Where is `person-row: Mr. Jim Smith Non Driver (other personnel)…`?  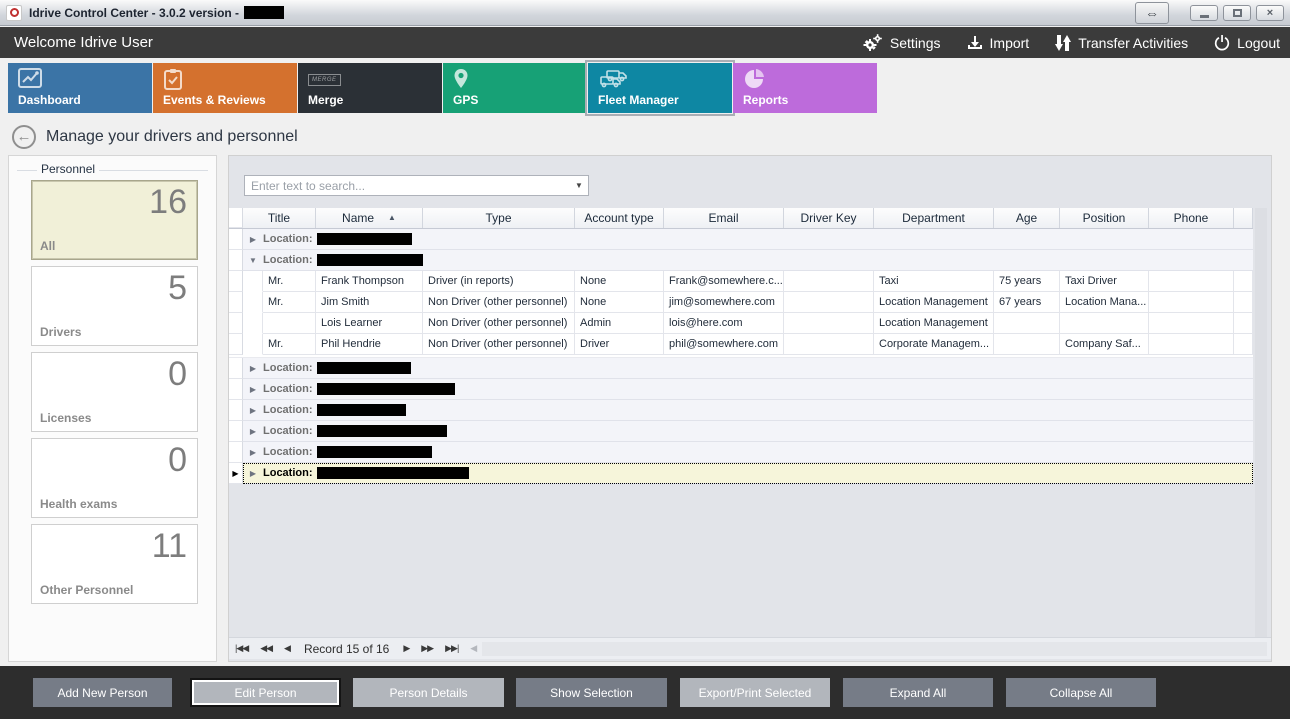 person-row: Mr. Jim Smith Non Driver (other personnel)… is located at coordinates (741, 302).